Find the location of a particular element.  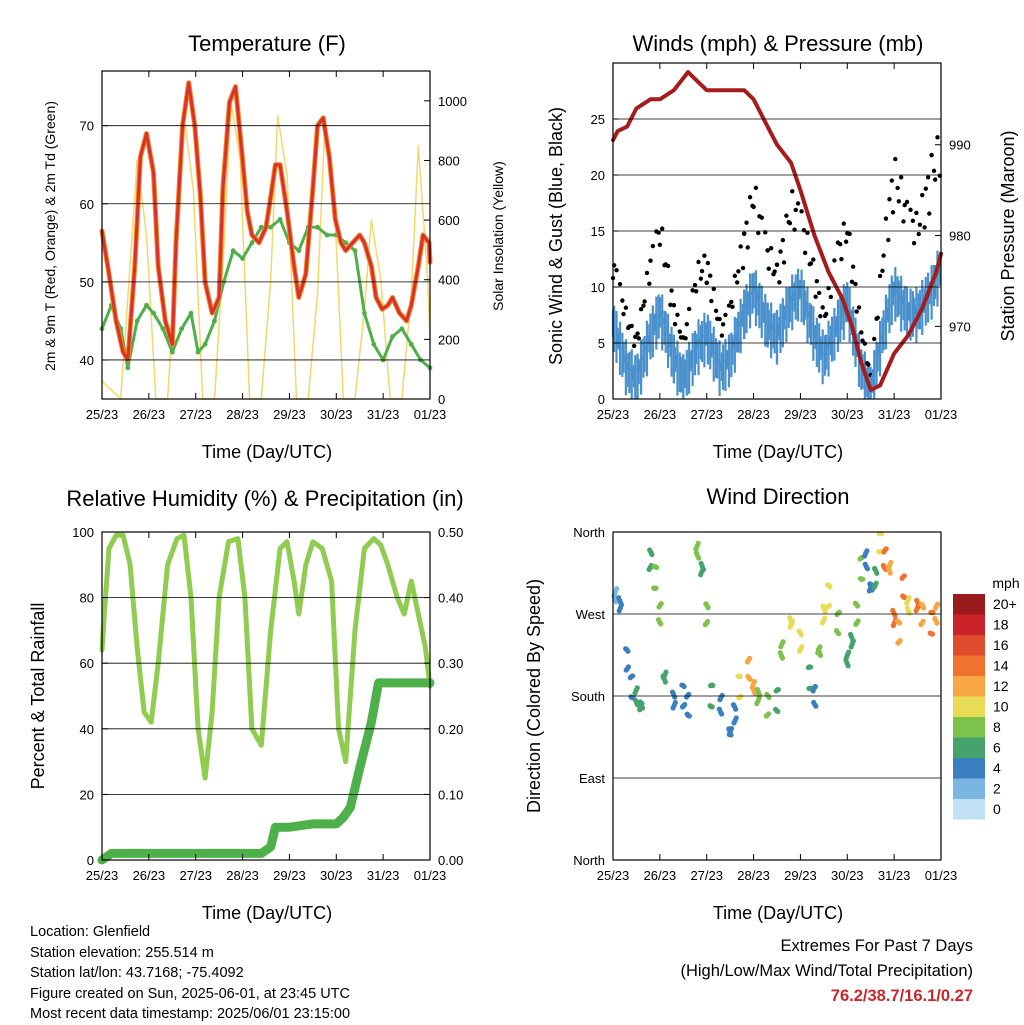

humidity-y2tick-label: 0.50 is located at coordinates (450, 532).